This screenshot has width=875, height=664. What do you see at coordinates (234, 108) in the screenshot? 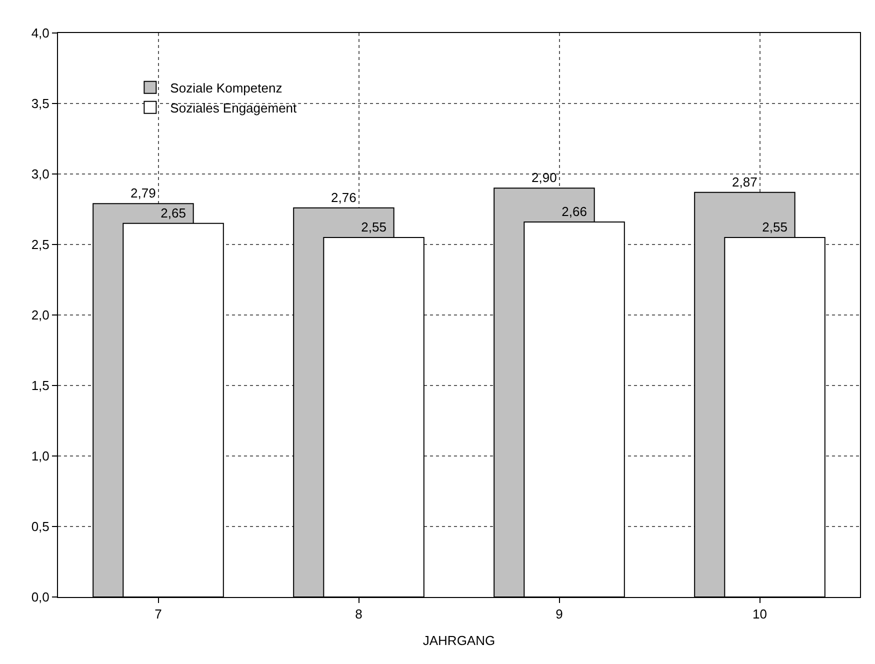
I see `legend-label: Soziales Engagement` at bounding box center [234, 108].